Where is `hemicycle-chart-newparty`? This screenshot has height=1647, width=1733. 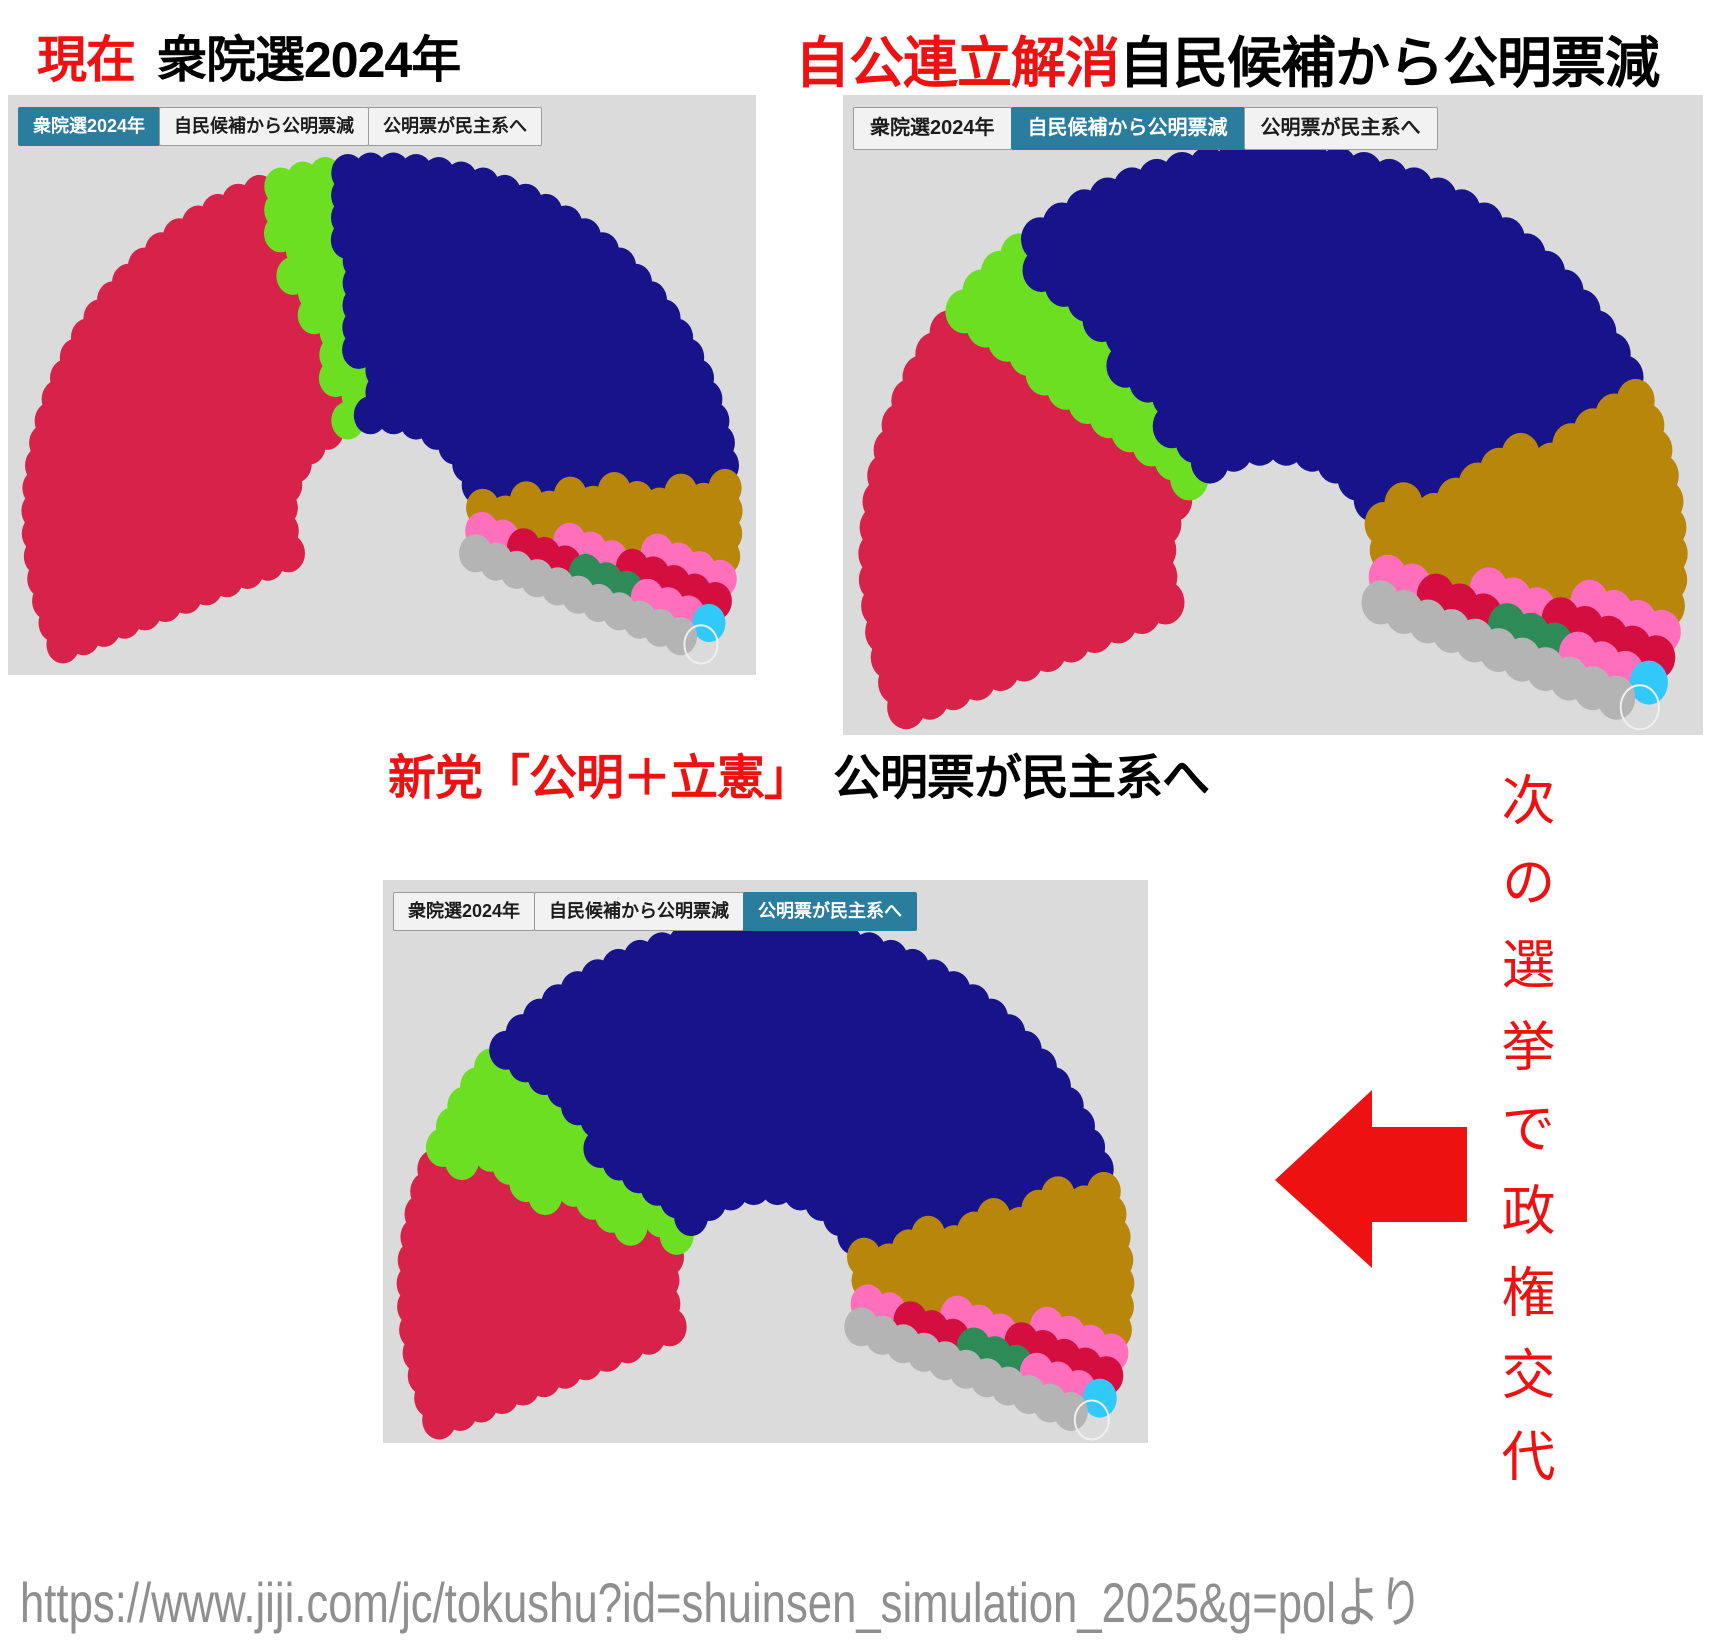 hemicycle-chart-newparty is located at coordinates (765, 1179).